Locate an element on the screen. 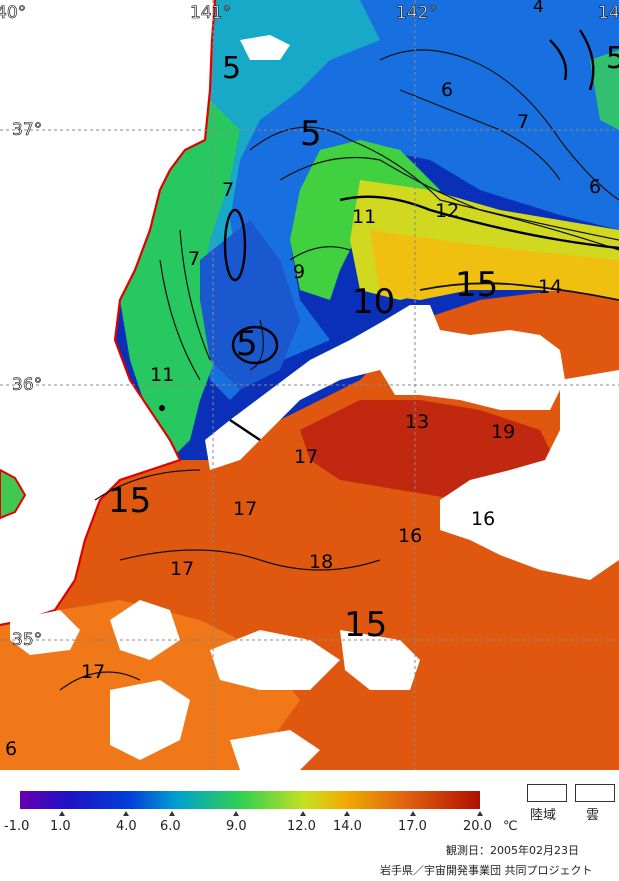 Image resolution: width=619 pixels, height=881 pixels. contour-label: 10 is located at coordinates (373, 302).